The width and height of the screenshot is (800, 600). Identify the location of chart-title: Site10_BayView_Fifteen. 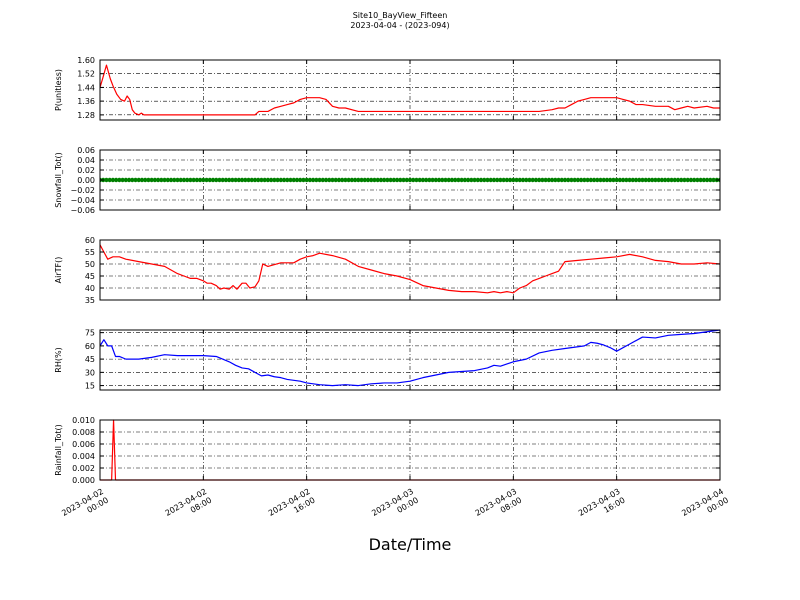
(400, 15).